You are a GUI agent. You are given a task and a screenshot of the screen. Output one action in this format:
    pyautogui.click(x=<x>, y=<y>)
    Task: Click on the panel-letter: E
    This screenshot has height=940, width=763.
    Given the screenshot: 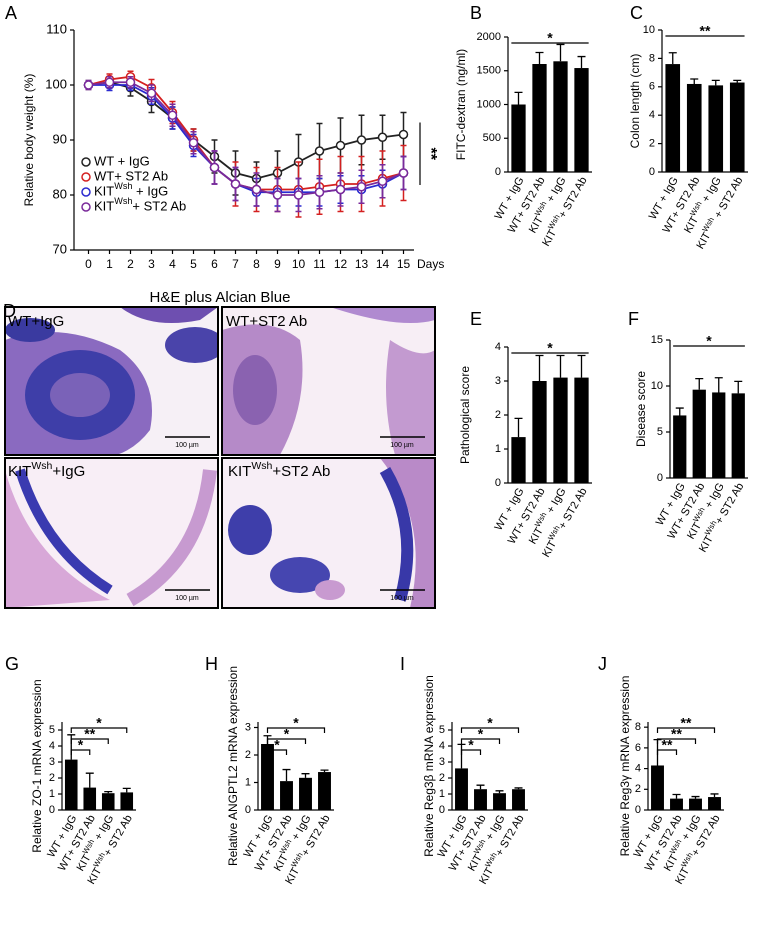 What is the action you would take?
    pyautogui.click(x=476, y=319)
    